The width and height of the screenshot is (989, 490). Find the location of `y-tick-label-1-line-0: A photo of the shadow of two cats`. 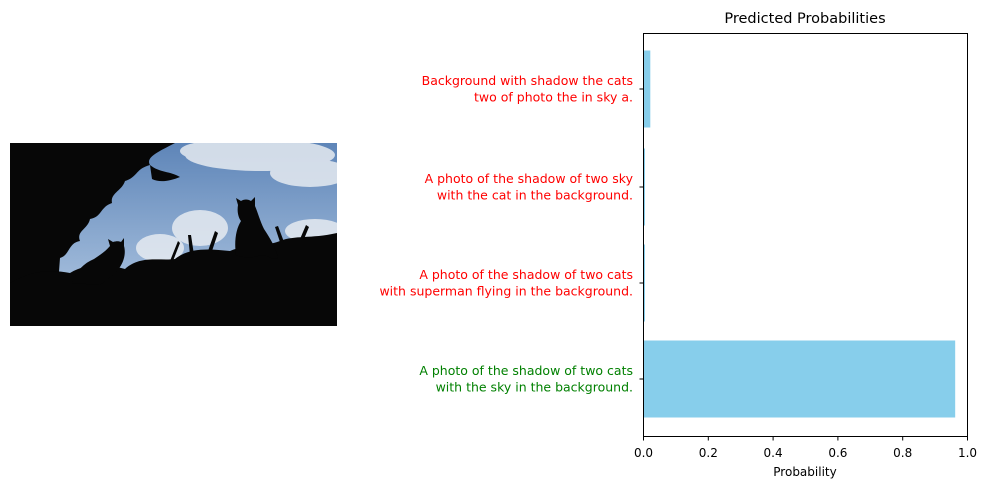

y-tick-label-1-line-0: A photo of the shadow of two cats is located at coordinates (526, 274).